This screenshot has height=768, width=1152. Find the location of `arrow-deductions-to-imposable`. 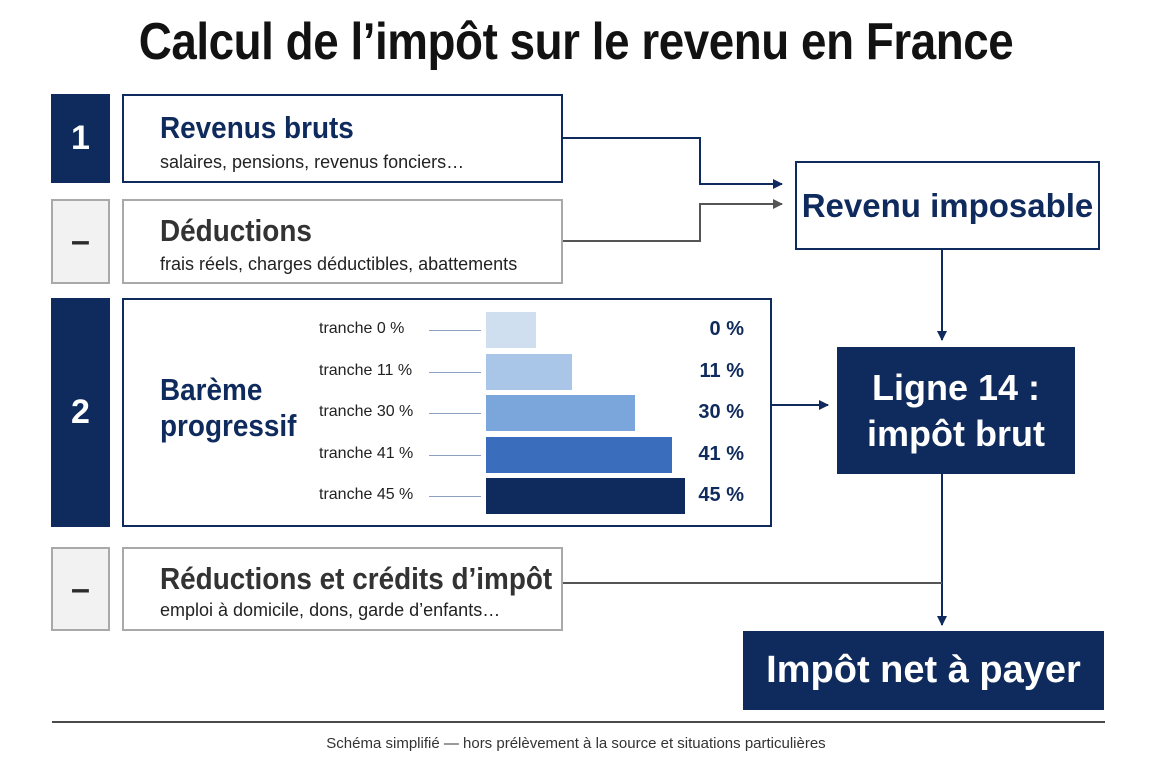

arrow-deductions-to-imposable is located at coordinates (673, 220).